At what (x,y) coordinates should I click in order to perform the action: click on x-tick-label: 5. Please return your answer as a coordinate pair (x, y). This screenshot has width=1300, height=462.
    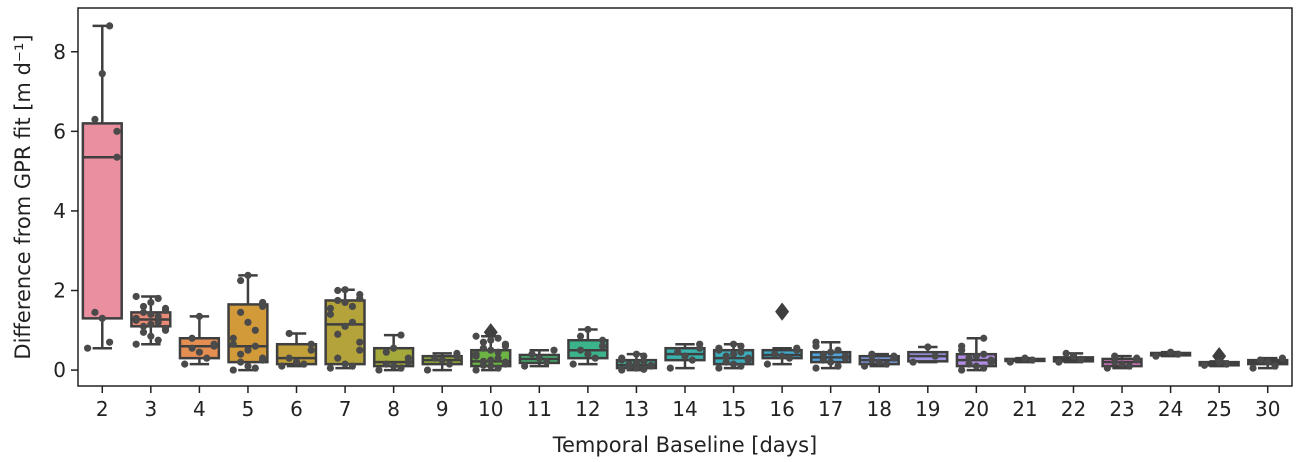
    Looking at the image, I should click on (248, 409).